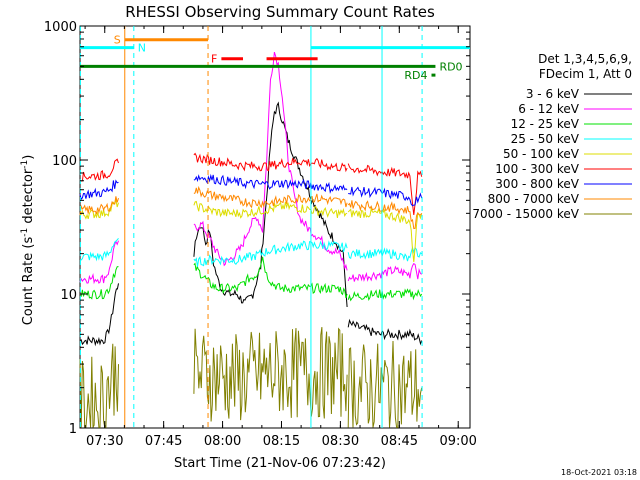  I want to click on marker-label-1: N, so click(142, 48).